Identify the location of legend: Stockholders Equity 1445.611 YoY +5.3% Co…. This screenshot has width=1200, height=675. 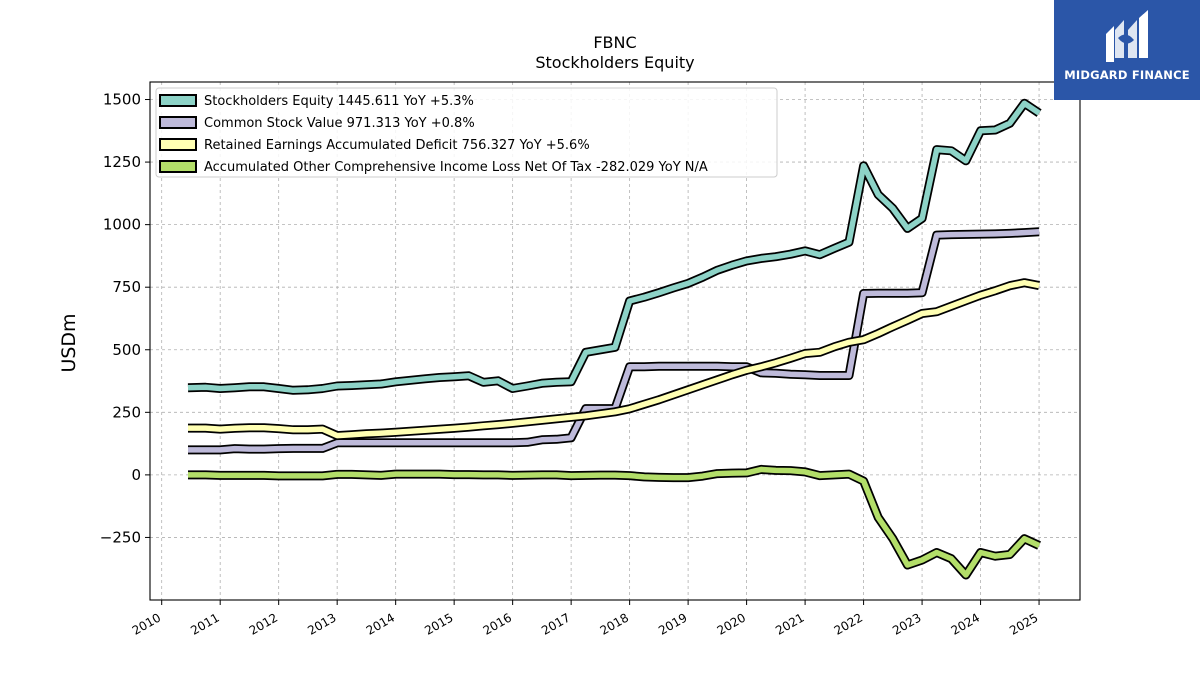
(466, 132).